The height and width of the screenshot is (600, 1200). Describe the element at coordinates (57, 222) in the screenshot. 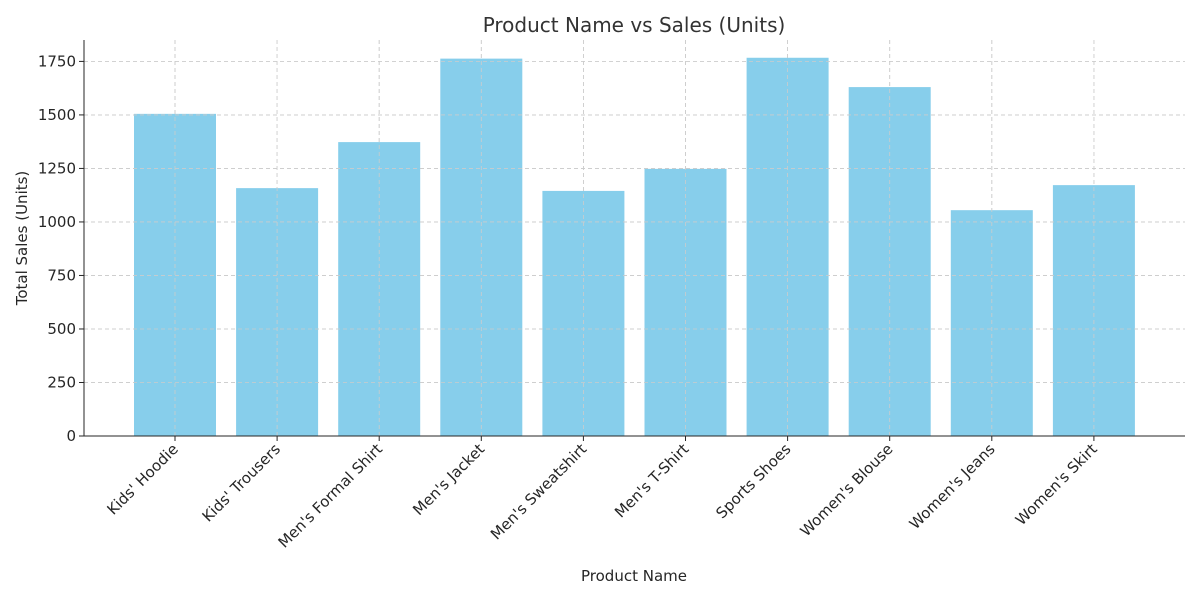

I see `y-tick-label: 1000` at that location.